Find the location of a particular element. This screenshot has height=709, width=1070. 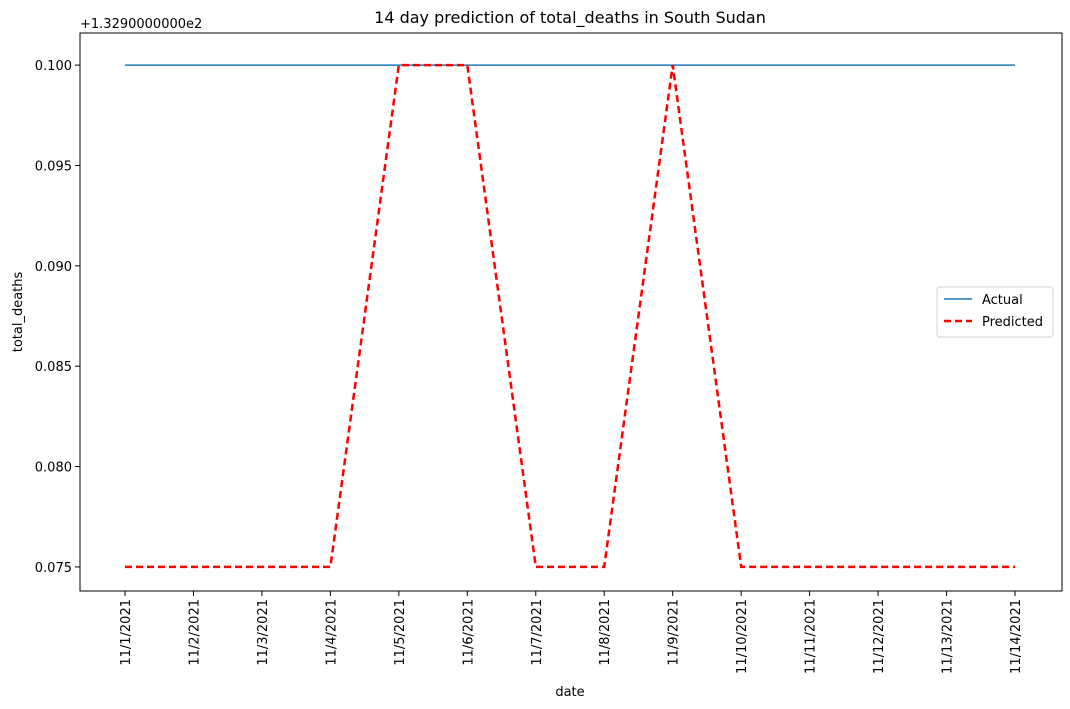

y-tick-label: 0.085 is located at coordinates (53, 367).